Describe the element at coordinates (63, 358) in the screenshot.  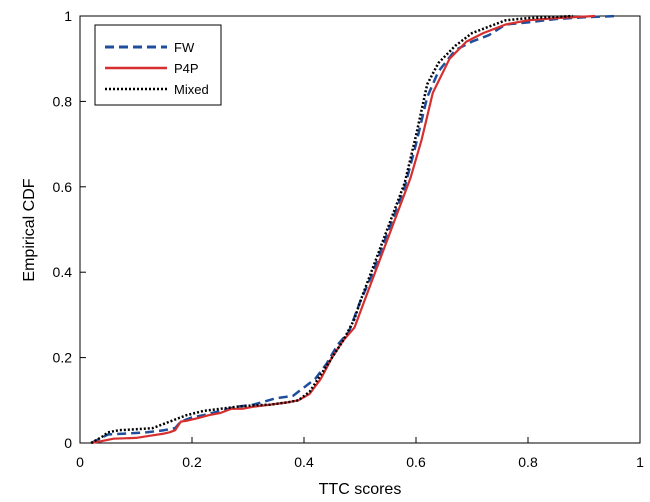
I see `y-tick-label: 0.2` at that location.